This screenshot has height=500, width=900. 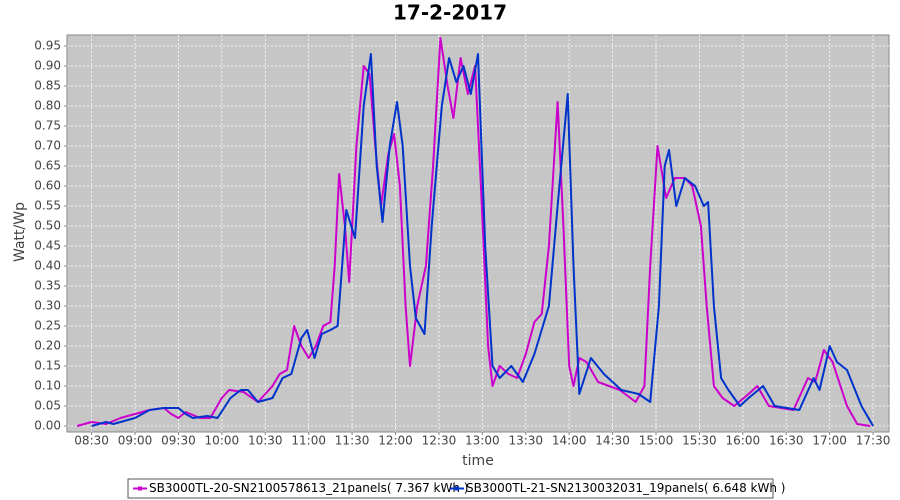 I want to click on y-tick-label: 0.30, so click(x=47, y=306).